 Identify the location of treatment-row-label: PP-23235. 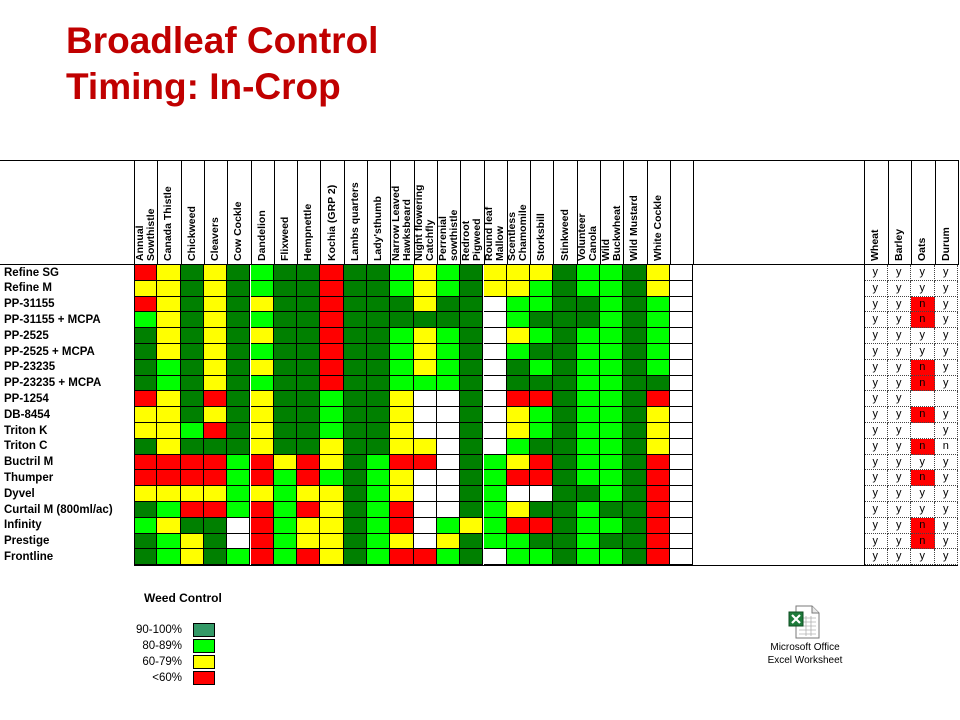
(30, 367).